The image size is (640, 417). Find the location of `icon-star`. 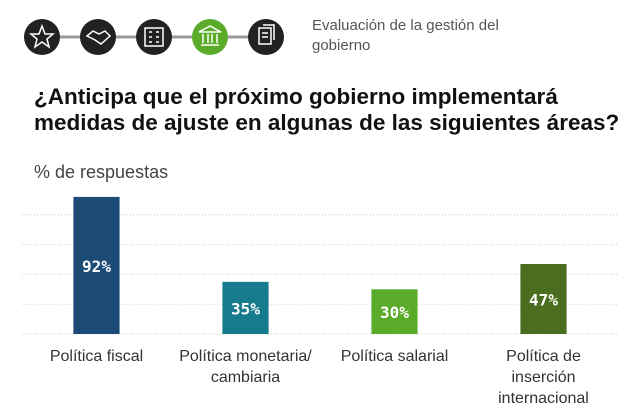

icon-star is located at coordinates (42, 37).